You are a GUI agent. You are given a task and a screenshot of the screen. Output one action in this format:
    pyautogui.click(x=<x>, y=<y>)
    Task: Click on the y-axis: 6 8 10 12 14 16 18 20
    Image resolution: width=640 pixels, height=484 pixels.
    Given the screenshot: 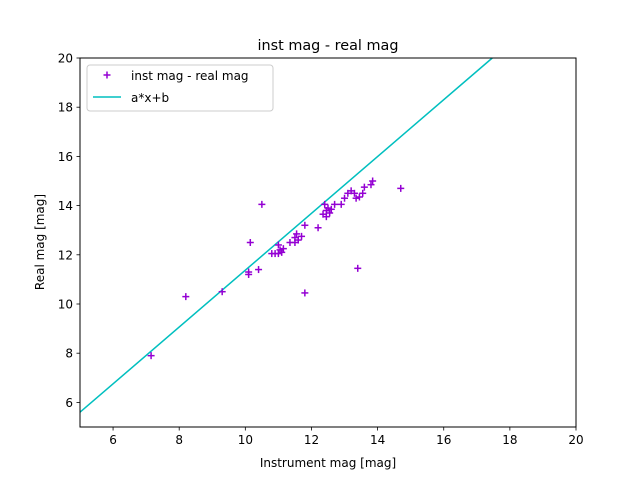 What is the action you would take?
    pyautogui.click(x=69, y=231)
    